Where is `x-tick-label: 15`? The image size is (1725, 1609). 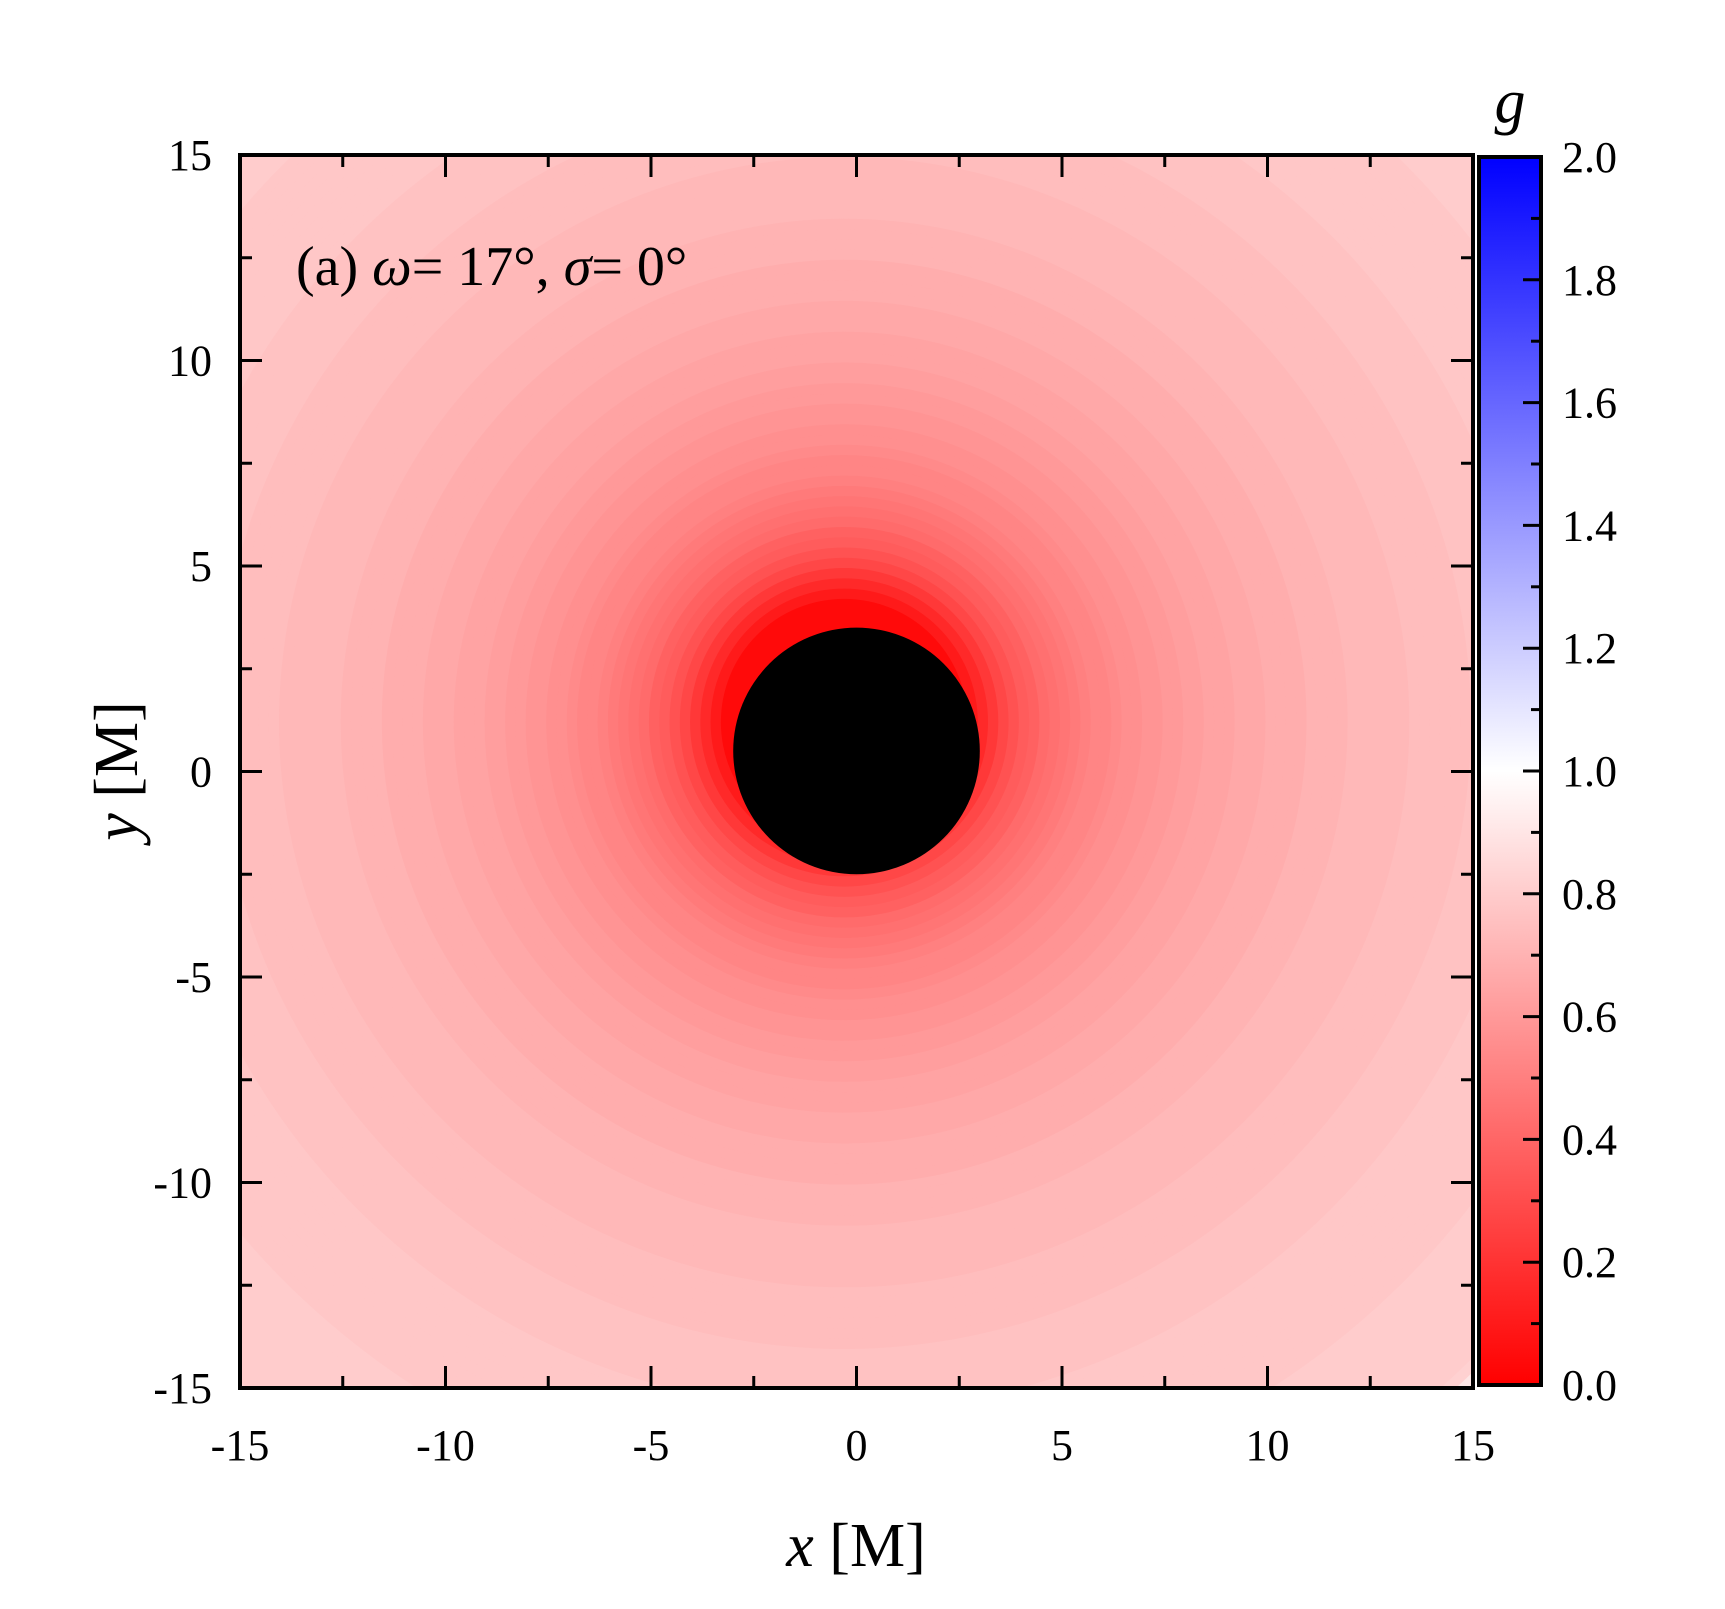
x-tick-label: 15 is located at coordinates (1473, 1445).